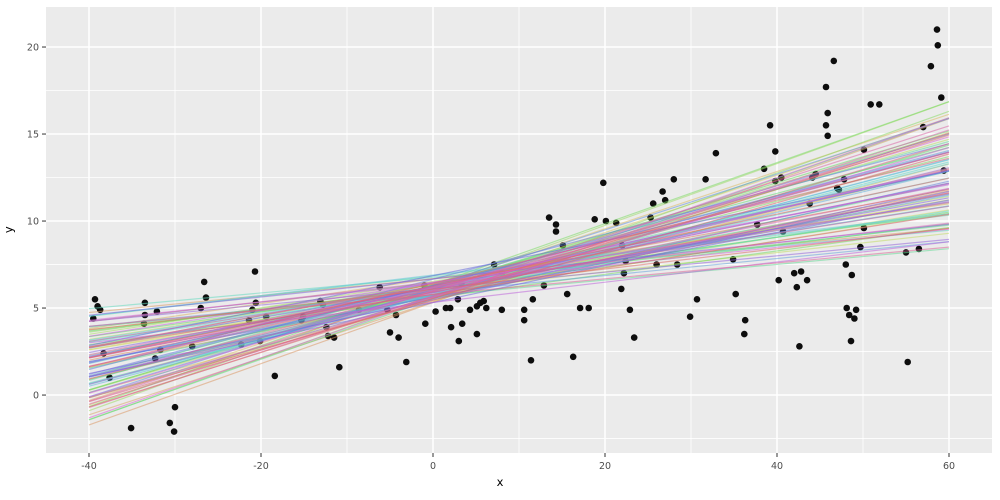 The width and height of the screenshot is (1000, 500). Describe the element at coordinates (500, 482) in the screenshot. I see `x-axis-title: x` at that location.